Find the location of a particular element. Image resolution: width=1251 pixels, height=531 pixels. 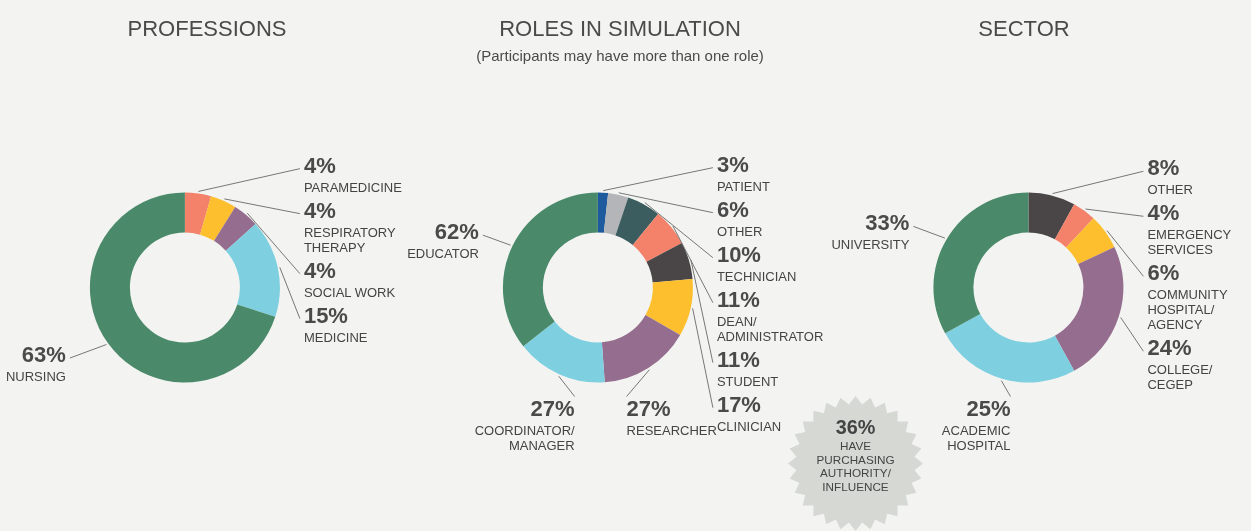

slice-label: COORDINATOR/ MANAGER is located at coordinates (525, 437).